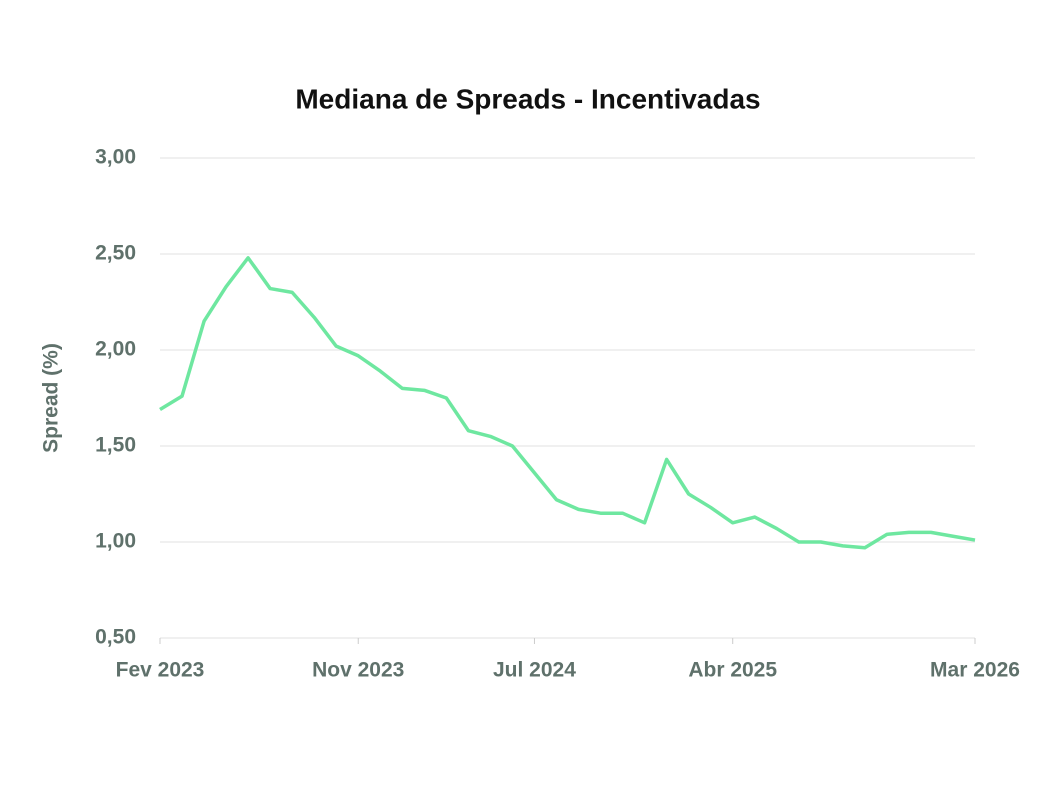 This screenshot has width=1056, height=788. What do you see at coordinates (51, 398) in the screenshot?
I see `y-axis-label: Spread (%)` at bounding box center [51, 398].